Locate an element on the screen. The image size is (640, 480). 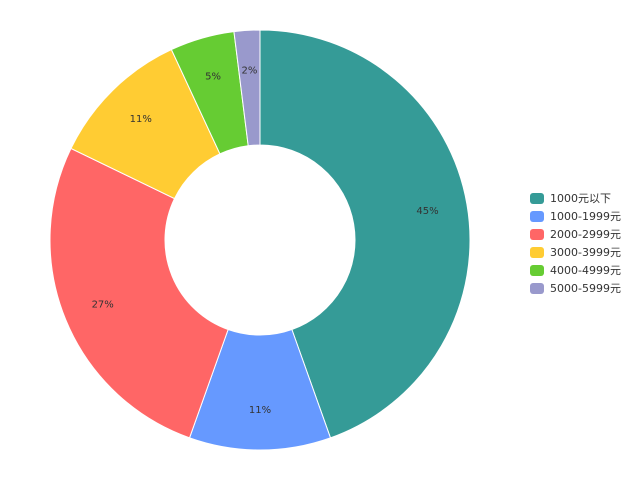
slice-label-5: 2% is located at coordinates (249, 70).